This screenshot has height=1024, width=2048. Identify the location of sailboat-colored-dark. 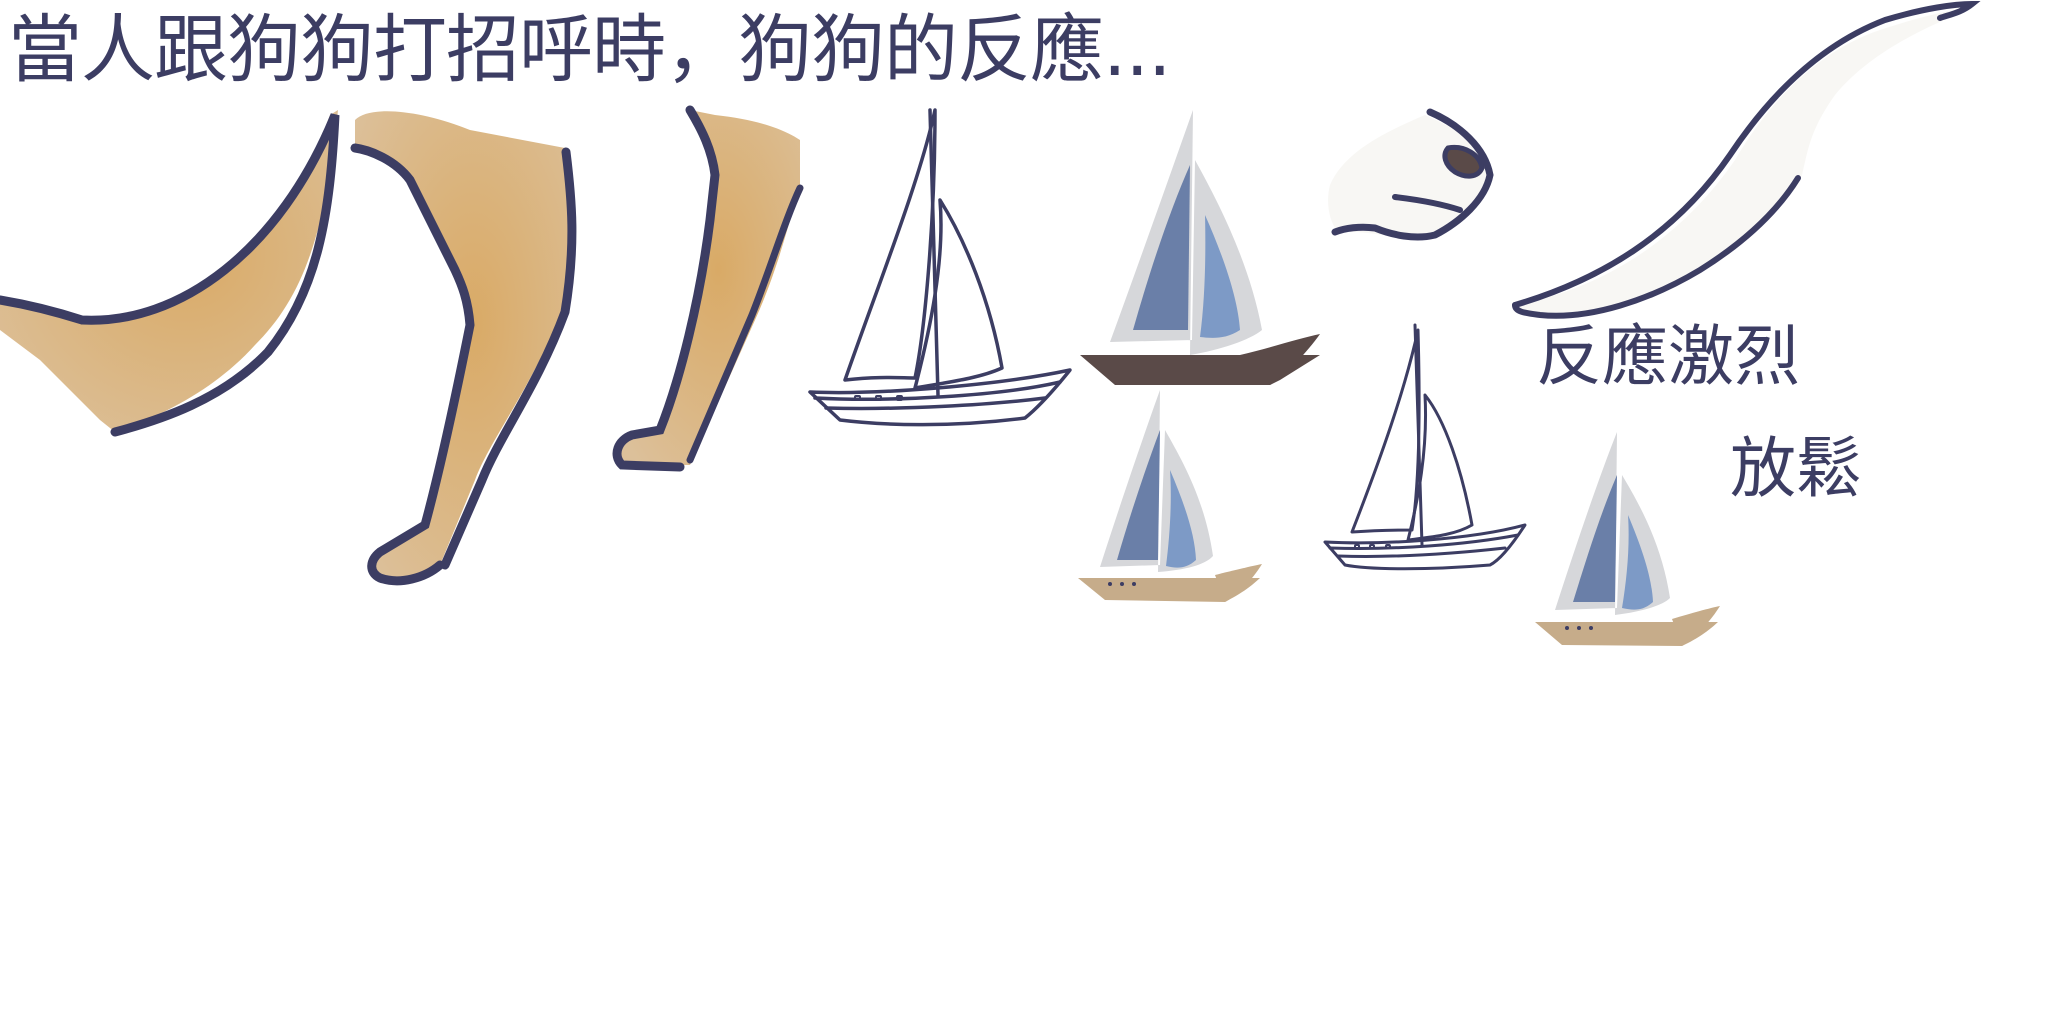
(1200, 247).